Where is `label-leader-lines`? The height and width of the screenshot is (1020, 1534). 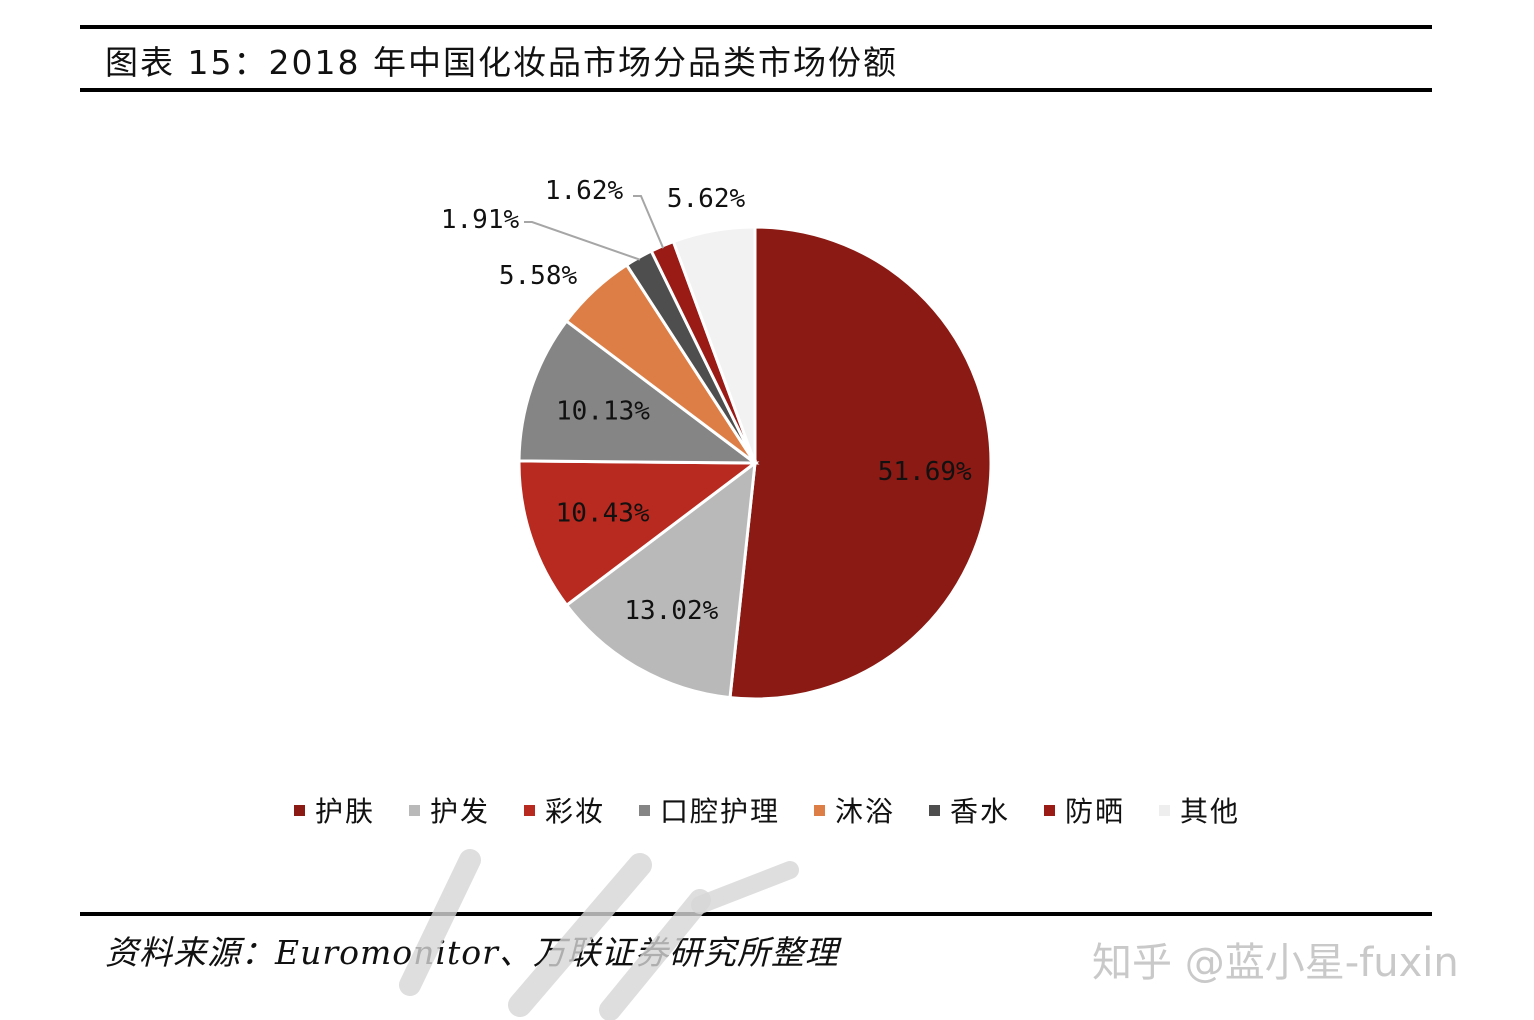 label-leader-lines is located at coordinates (594, 228).